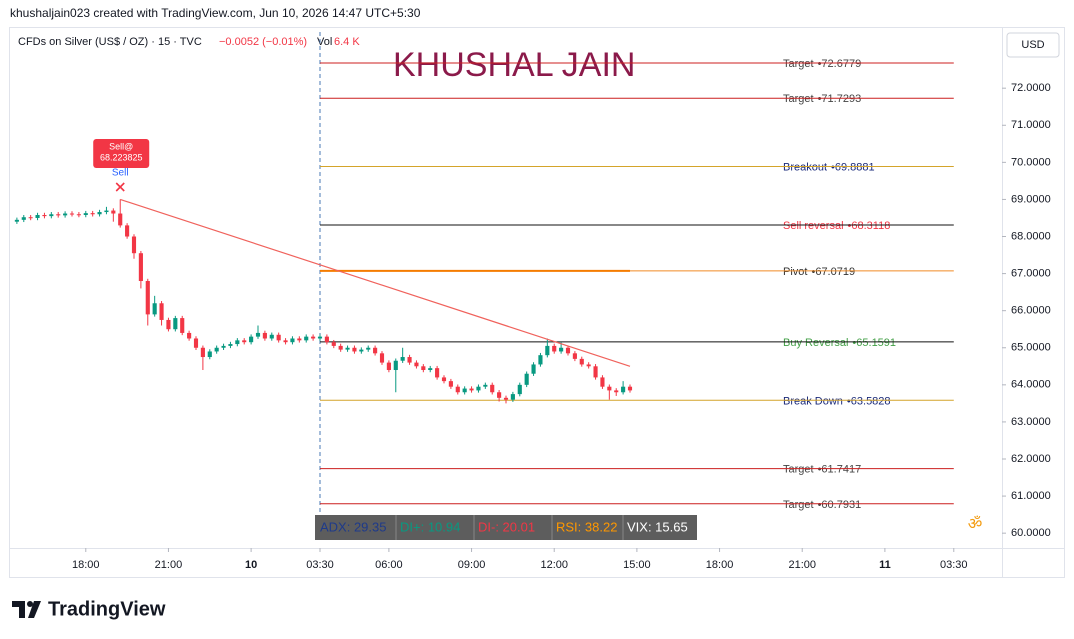 This screenshot has height=639, width=1074. I want to click on level-label: Buy Reversal •65.1591, so click(839, 343).